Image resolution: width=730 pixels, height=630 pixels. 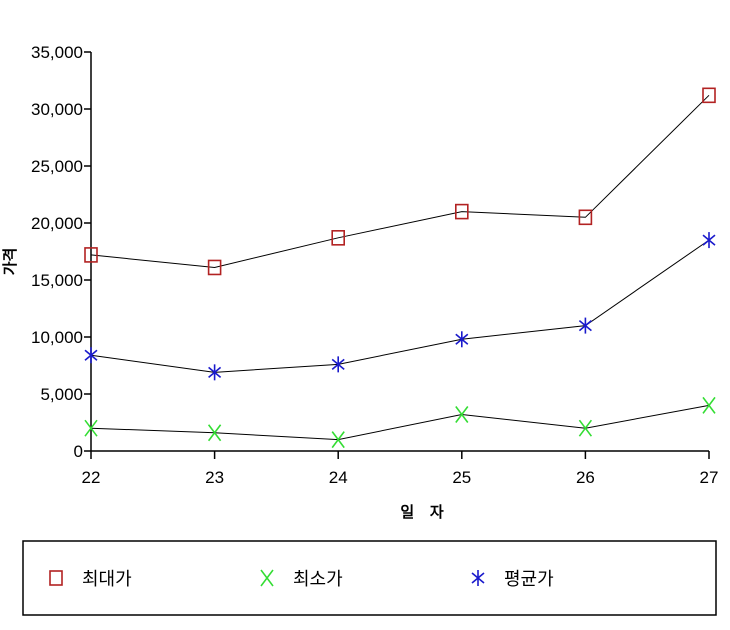 What do you see at coordinates (400, 469) in the screenshot?
I see `x-ticks: 22 23 24 25 26 27` at bounding box center [400, 469].